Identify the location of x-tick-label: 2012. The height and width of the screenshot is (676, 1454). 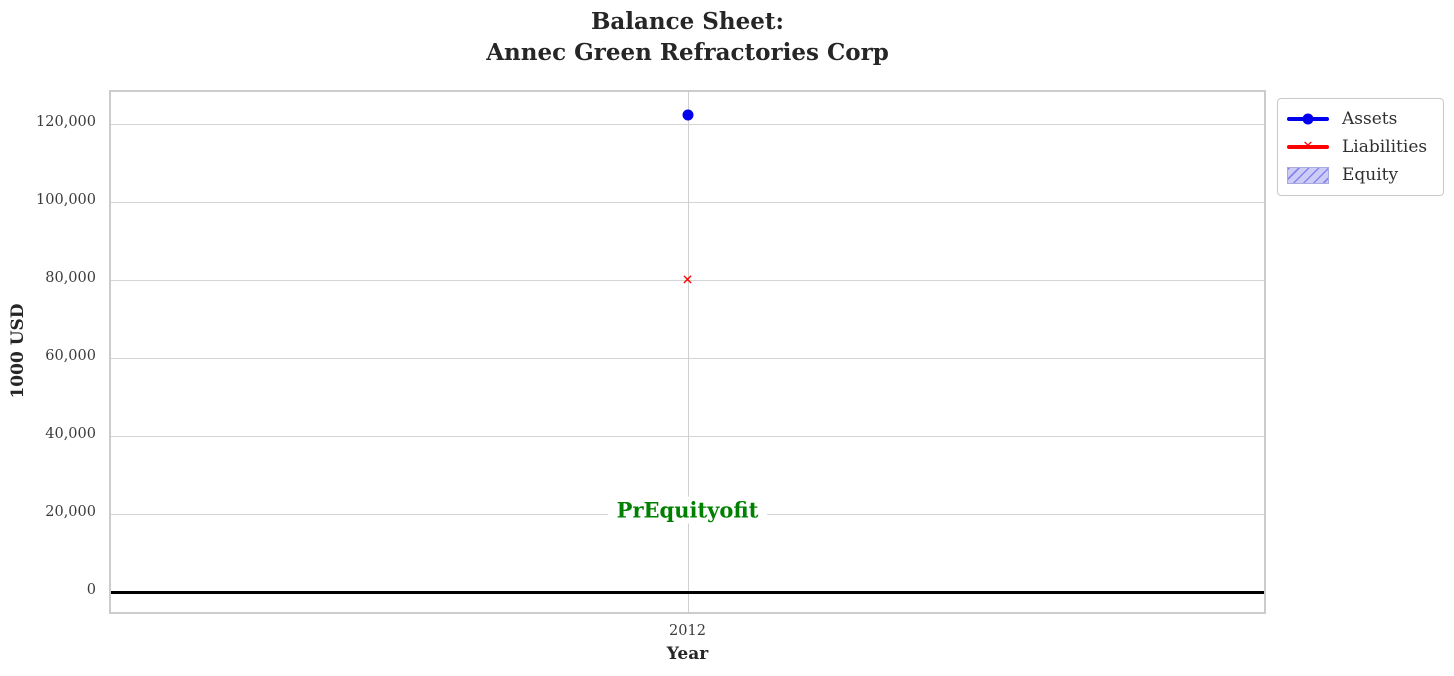
(687, 631).